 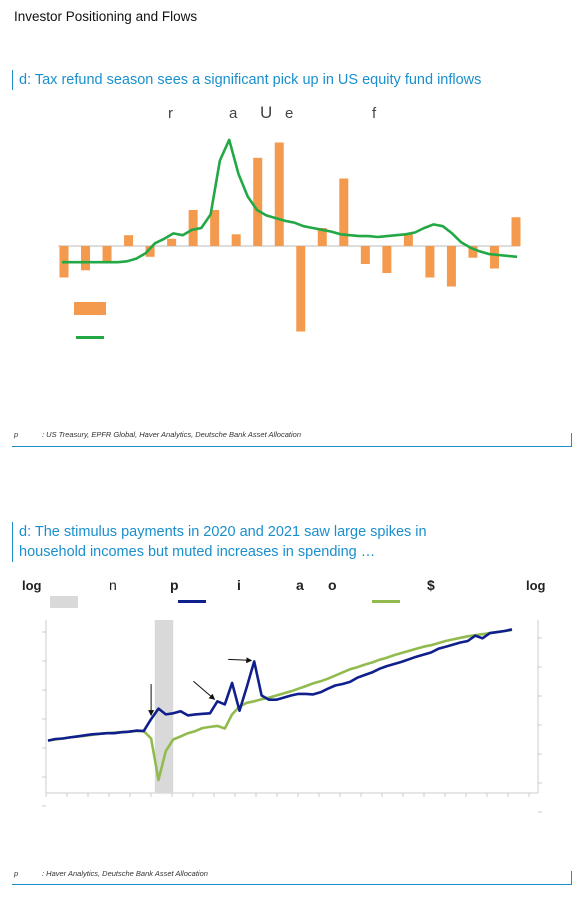 I want to click on chart-a-subtitle-frag: U, so click(x=266, y=112).